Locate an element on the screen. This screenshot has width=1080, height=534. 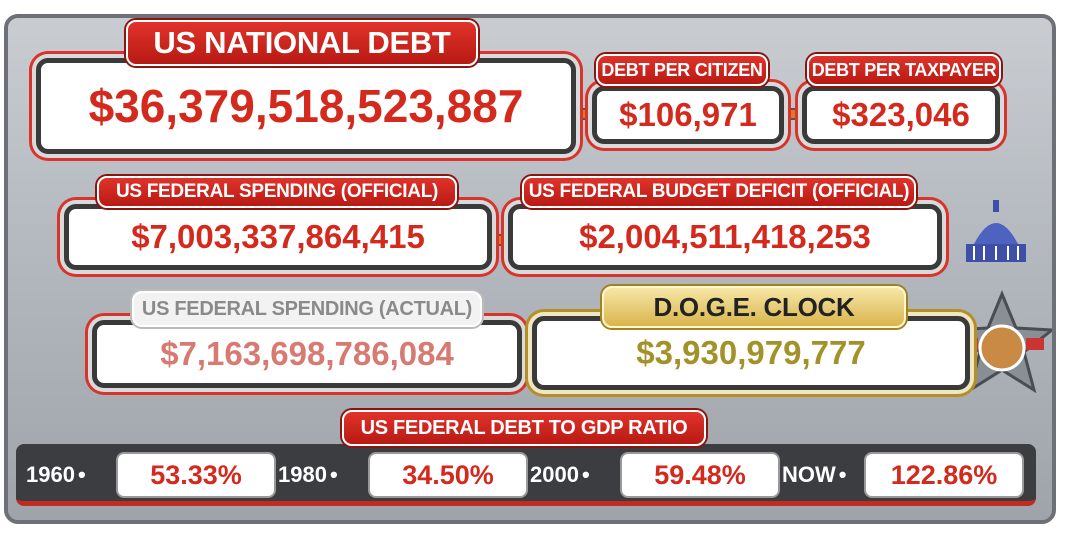
panel-value: $323,046 is located at coordinates (901, 115).